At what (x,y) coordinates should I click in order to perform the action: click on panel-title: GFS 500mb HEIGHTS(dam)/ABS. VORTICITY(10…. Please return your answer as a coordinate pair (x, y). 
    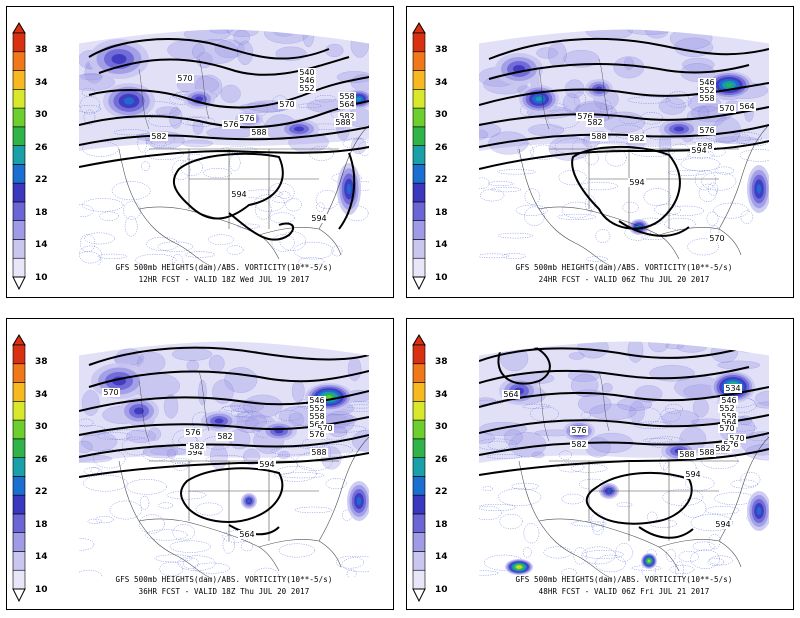
    Looking at the image, I should click on (224, 579).